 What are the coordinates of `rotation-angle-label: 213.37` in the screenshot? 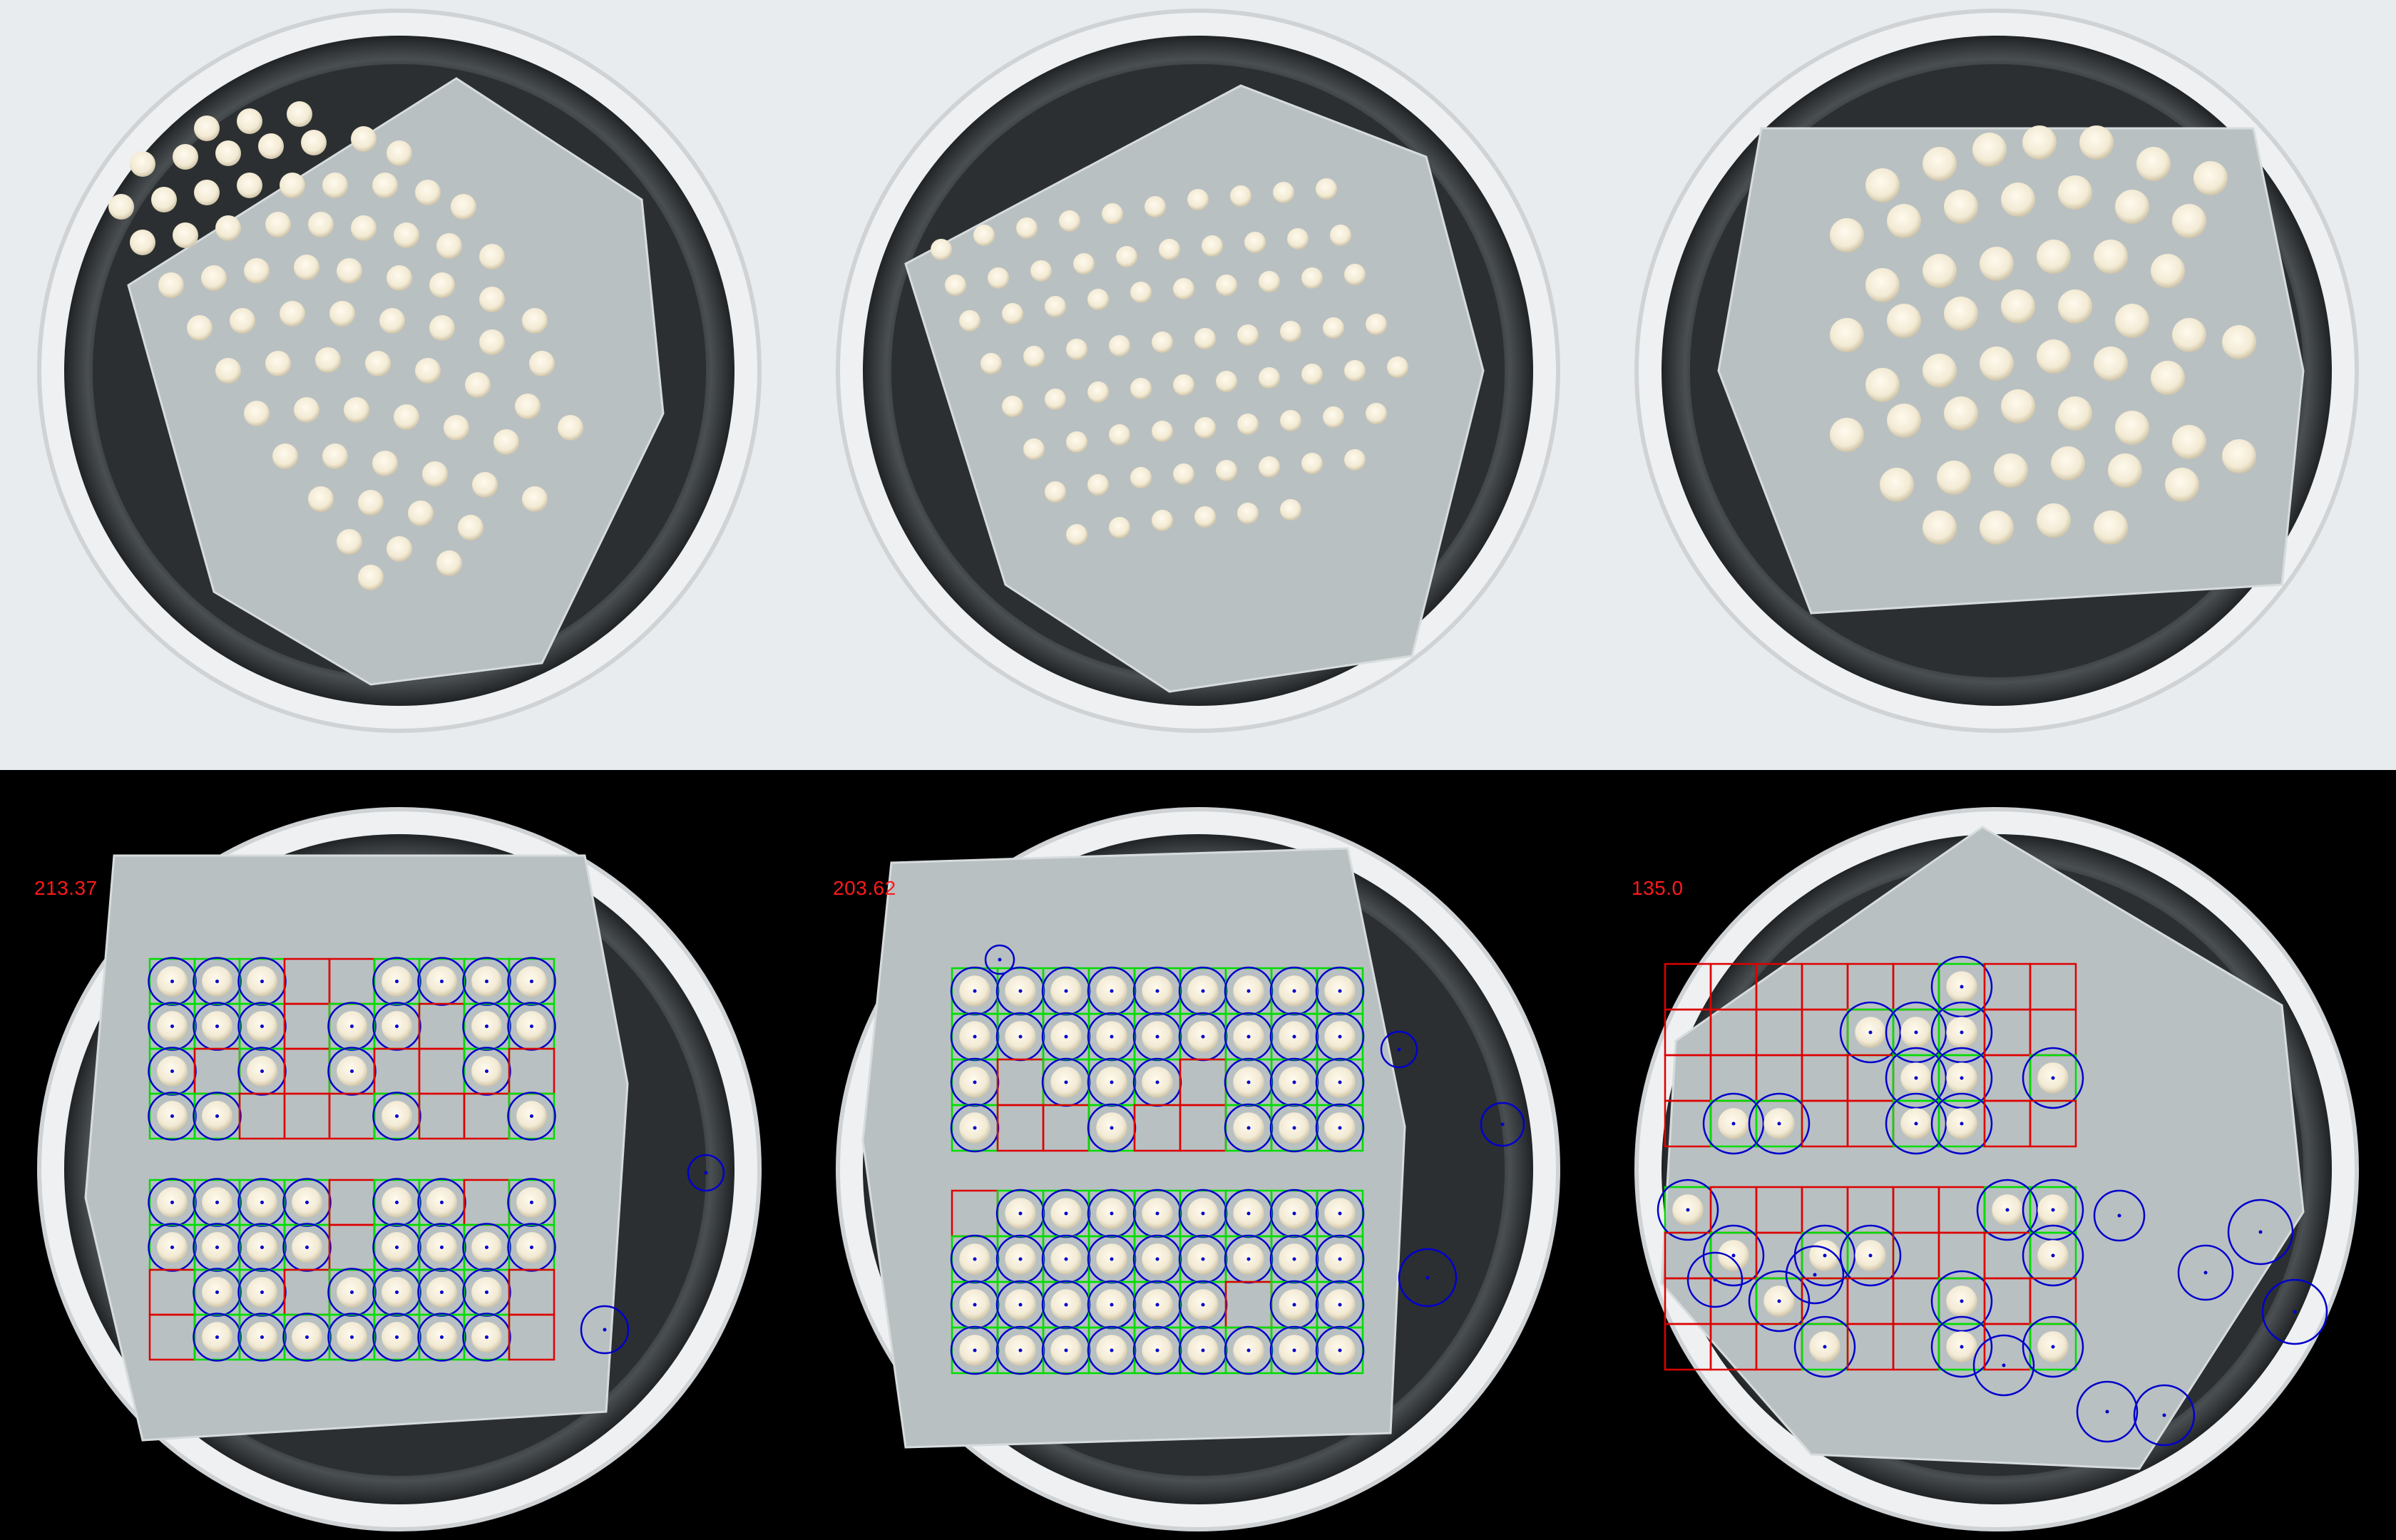 It's located at (66, 888).